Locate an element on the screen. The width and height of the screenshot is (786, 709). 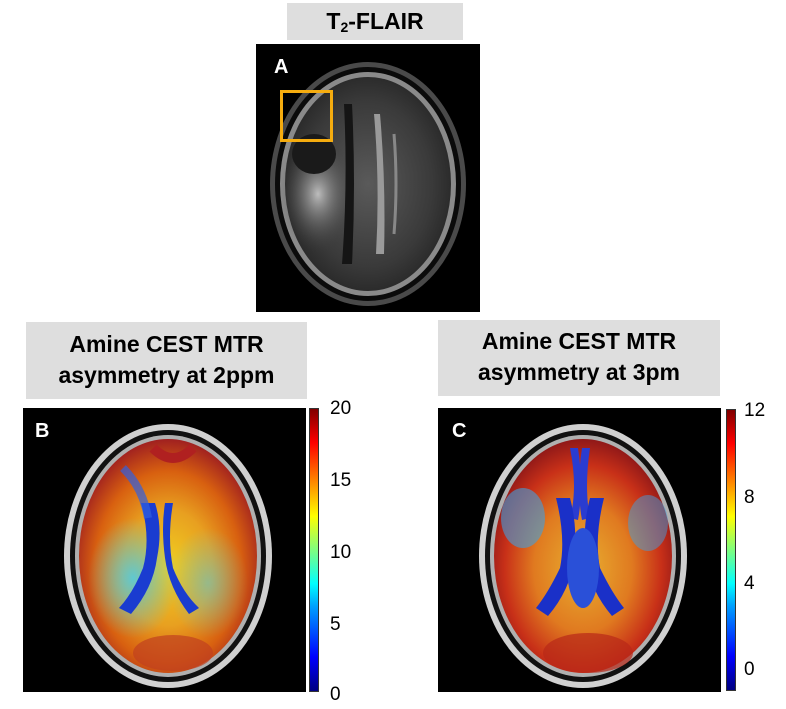
panel-b-tick-10: 10 is located at coordinates (341, 552).